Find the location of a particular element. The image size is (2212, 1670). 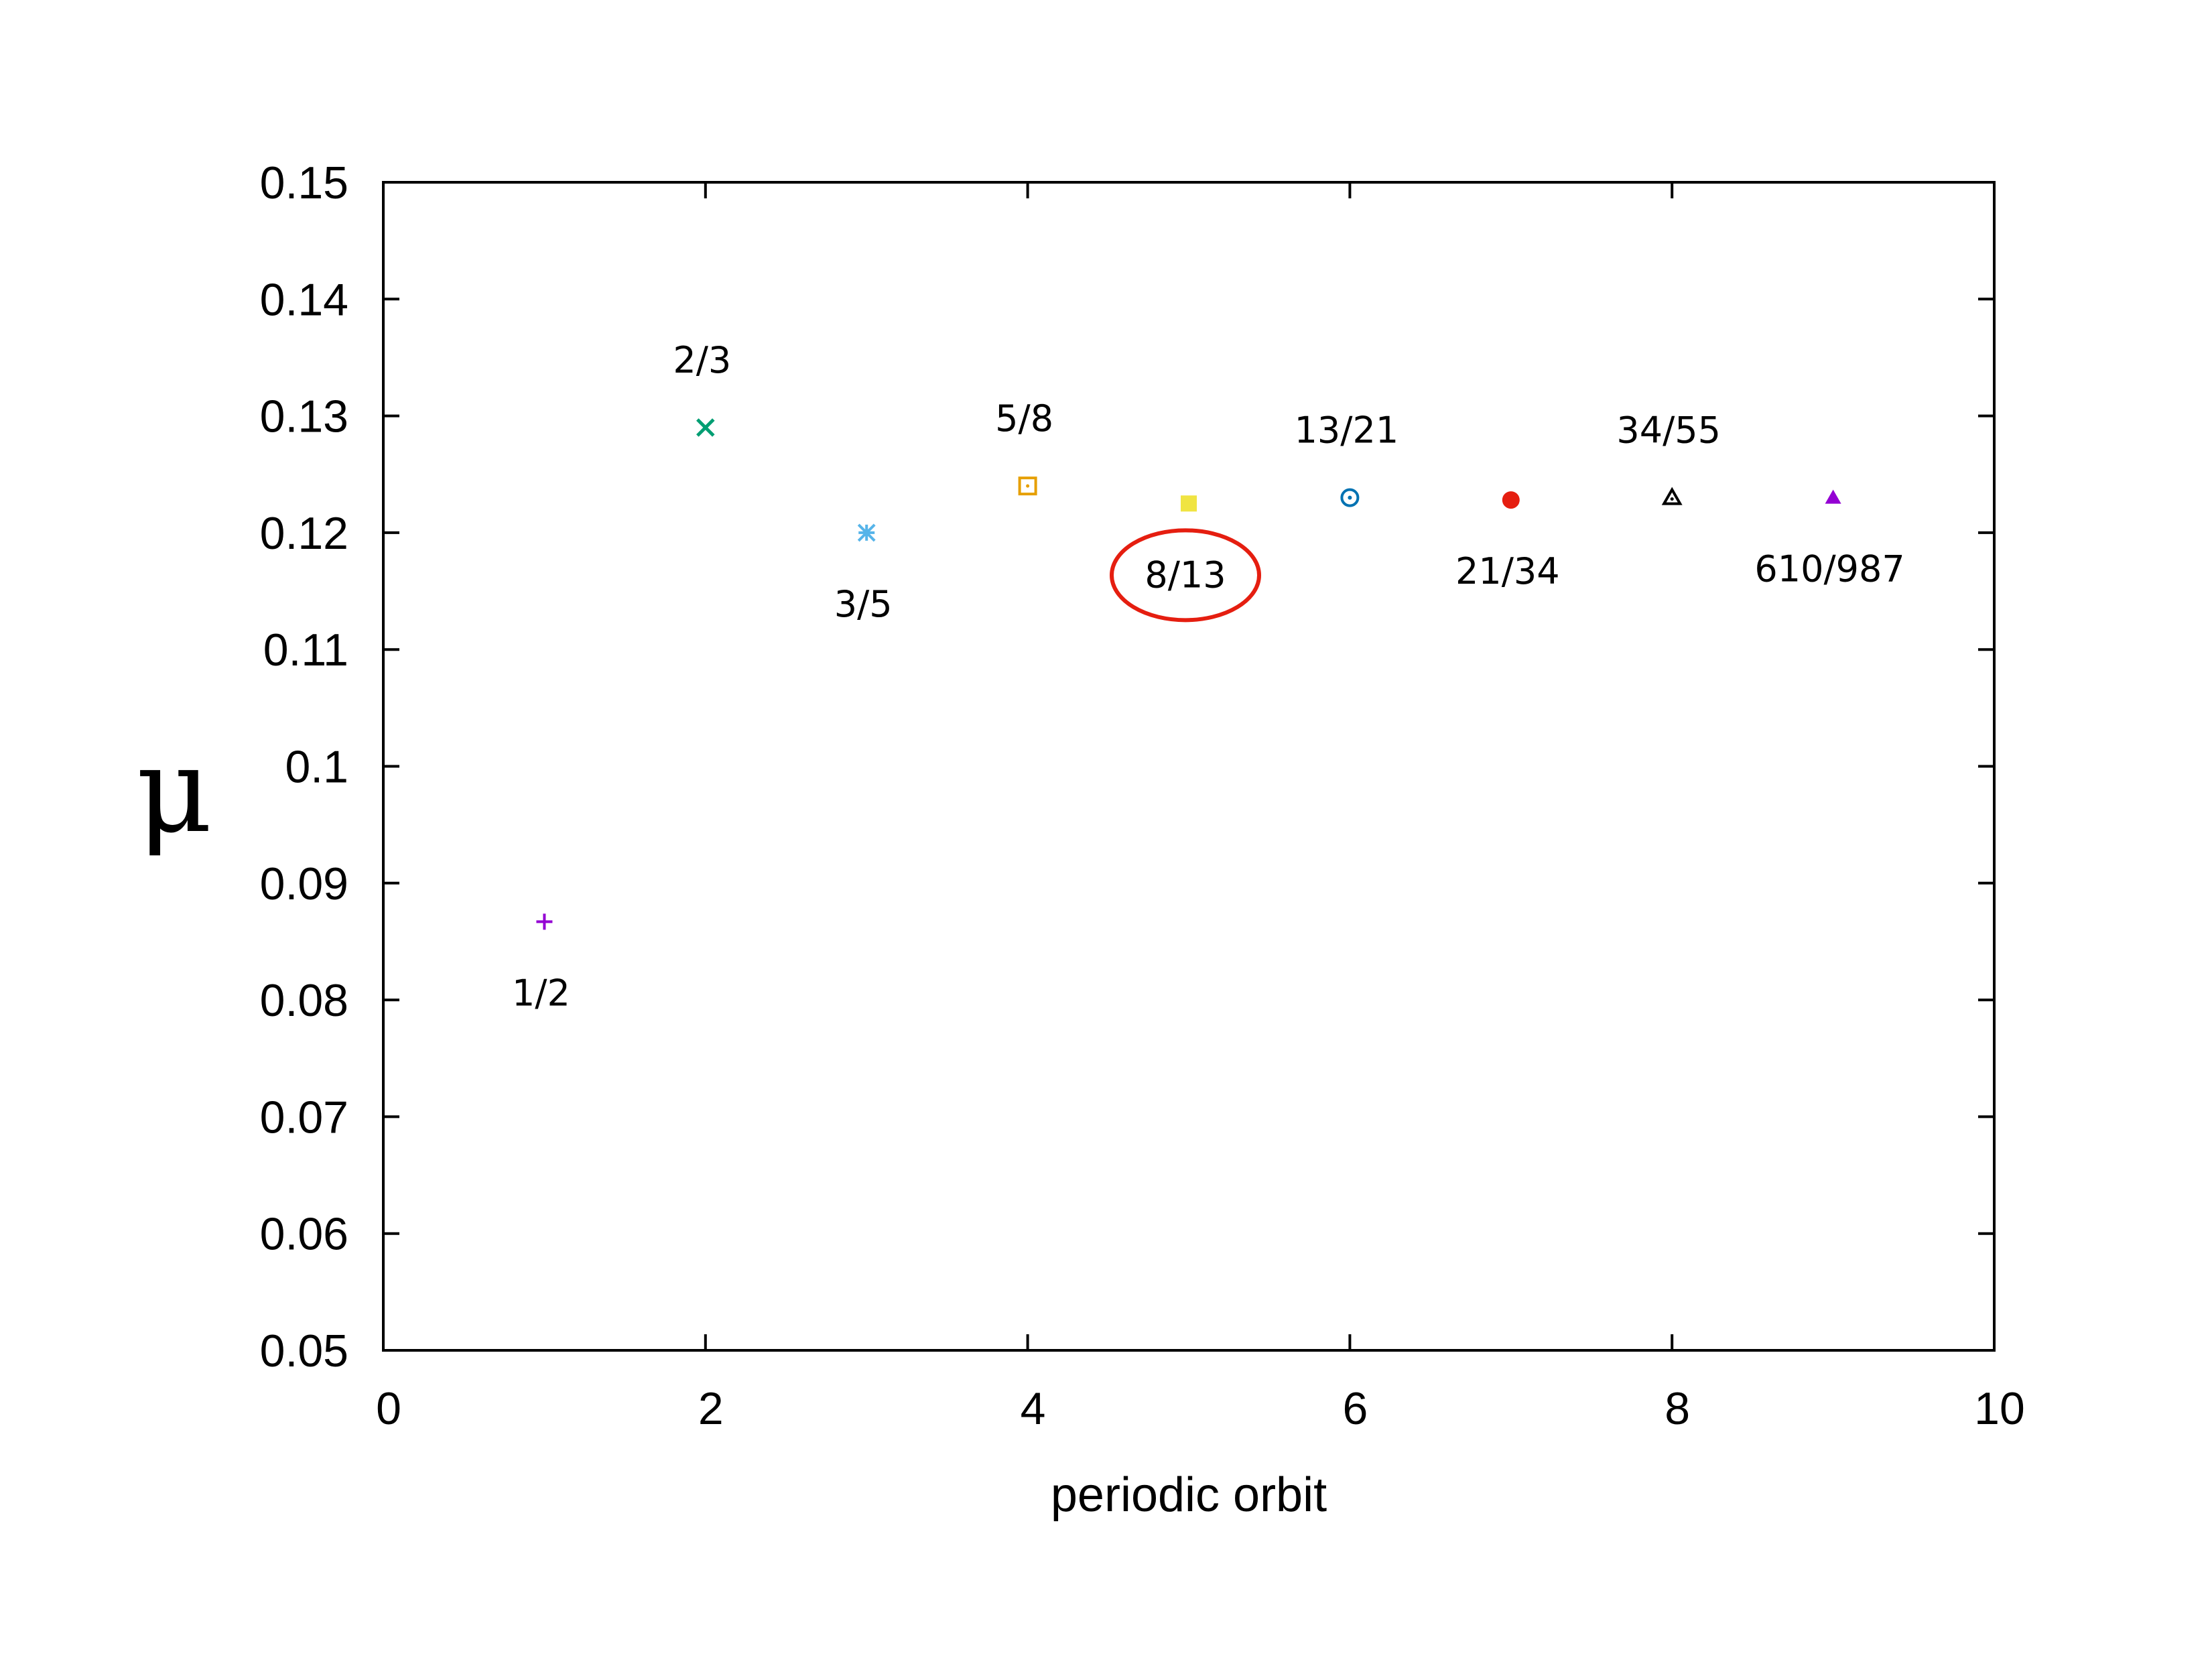

point-label-8-13: 8/13 is located at coordinates (1185, 575).